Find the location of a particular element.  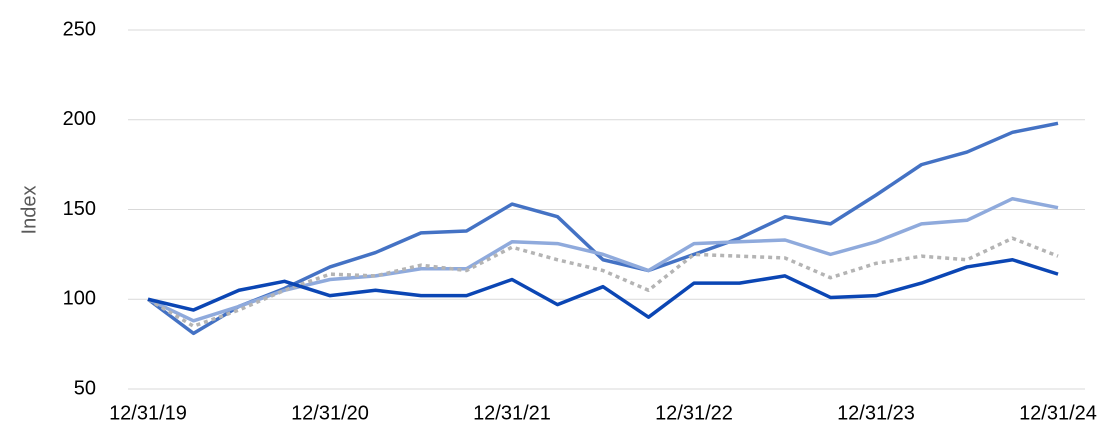

y-axis-label: Index is located at coordinates (29, 210).